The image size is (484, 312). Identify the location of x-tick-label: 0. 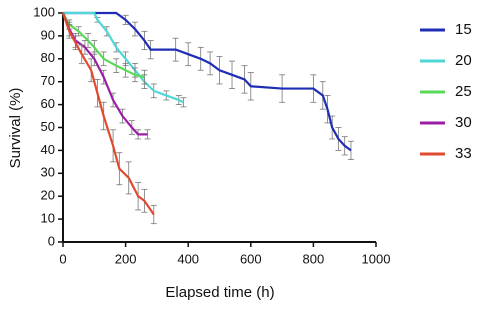
(62, 258).